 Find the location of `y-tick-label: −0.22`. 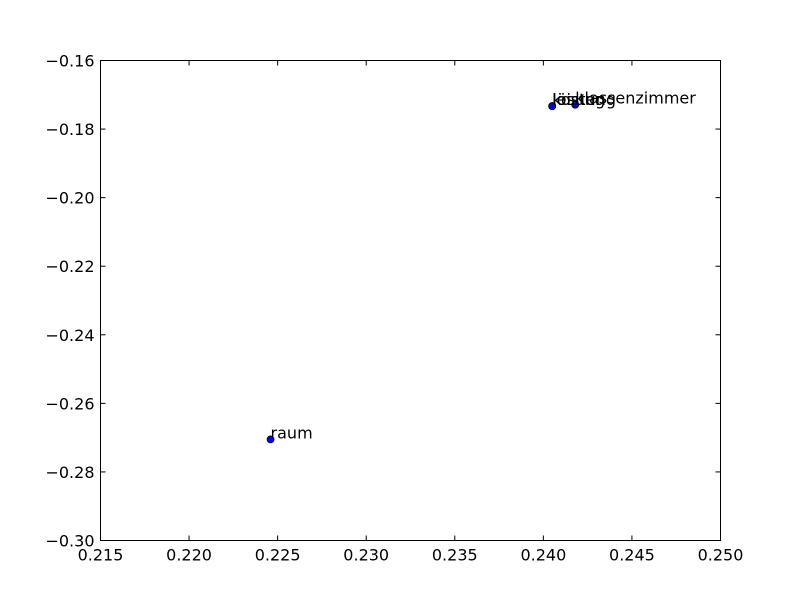

y-tick-label: −0.22 is located at coordinates (69, 266).